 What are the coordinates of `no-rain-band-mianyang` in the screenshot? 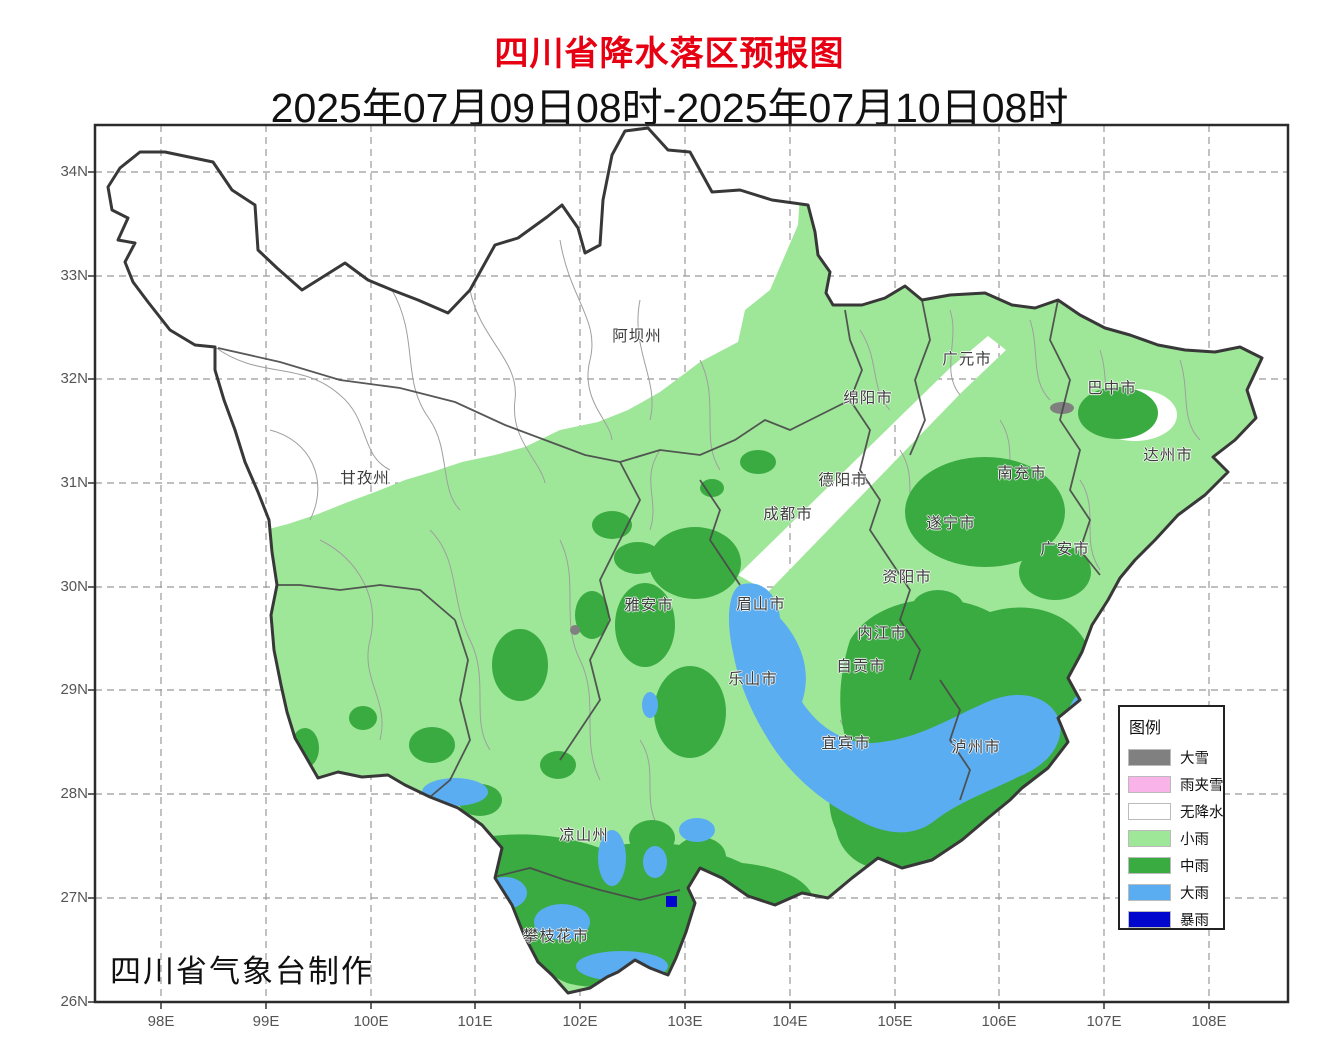 It's located at (872, 464).